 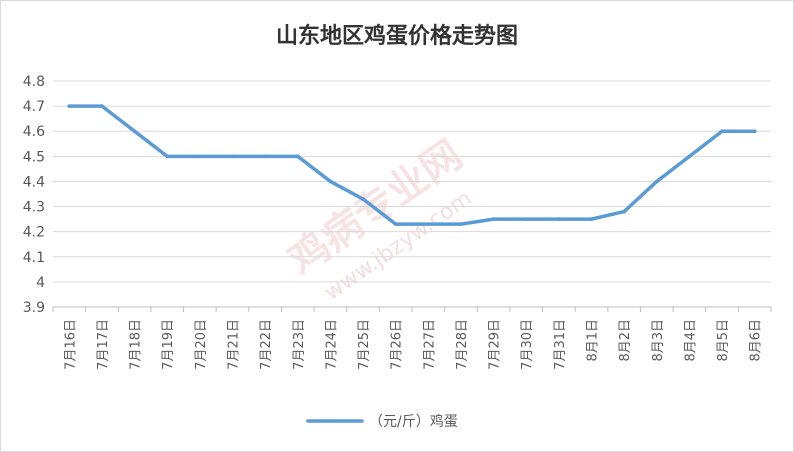 I want to click on y-tick-label: 4.8, so click(x=34, y=82).